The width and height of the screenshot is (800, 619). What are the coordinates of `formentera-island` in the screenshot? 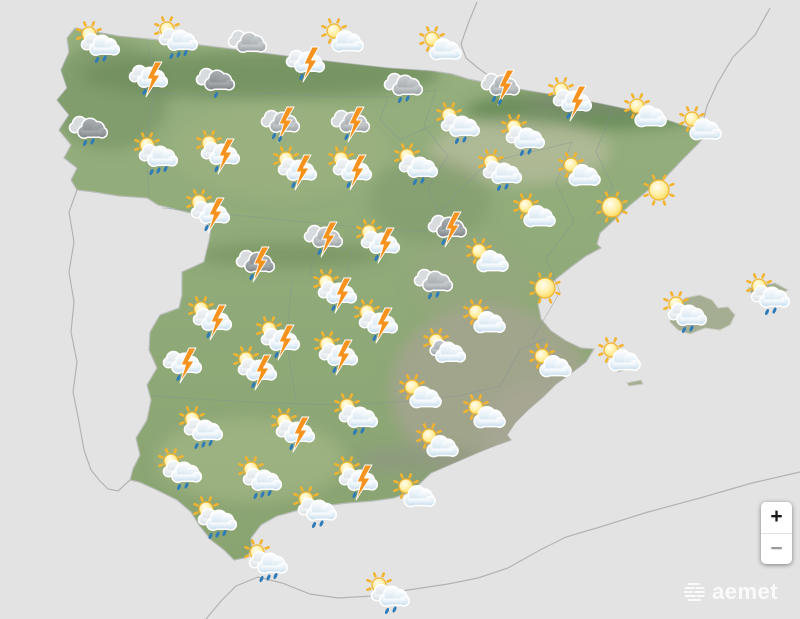 It's located at (635, 383).